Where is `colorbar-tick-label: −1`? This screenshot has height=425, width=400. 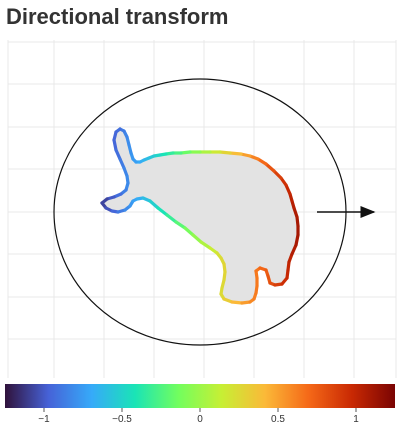
colorbar-tick-label: −1 is located at coordinates (44, 419).